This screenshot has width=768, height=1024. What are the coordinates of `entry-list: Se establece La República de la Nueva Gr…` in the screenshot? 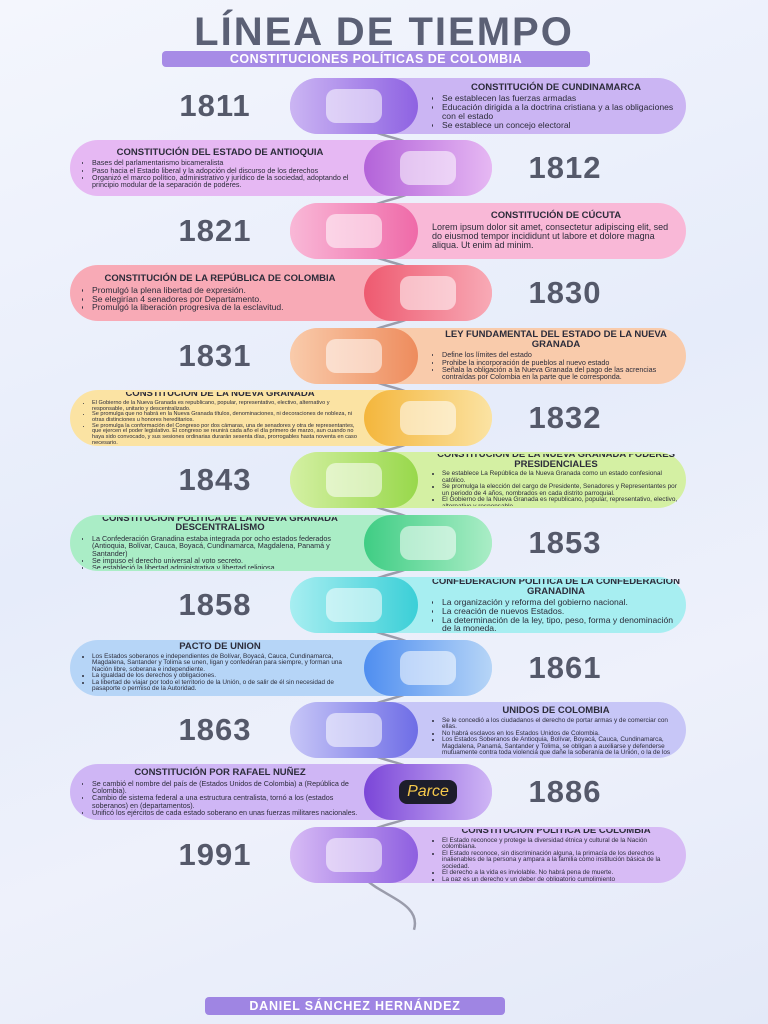 It's located at (556, 489).